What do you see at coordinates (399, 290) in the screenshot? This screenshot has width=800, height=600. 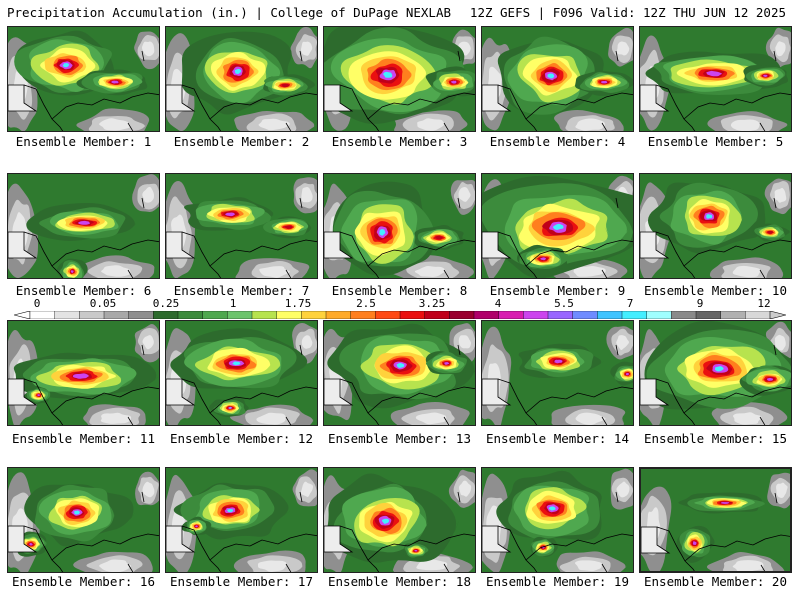 I see `ensemble-member-label: Ensemble Member: 8` at bounding box center [399, 290].